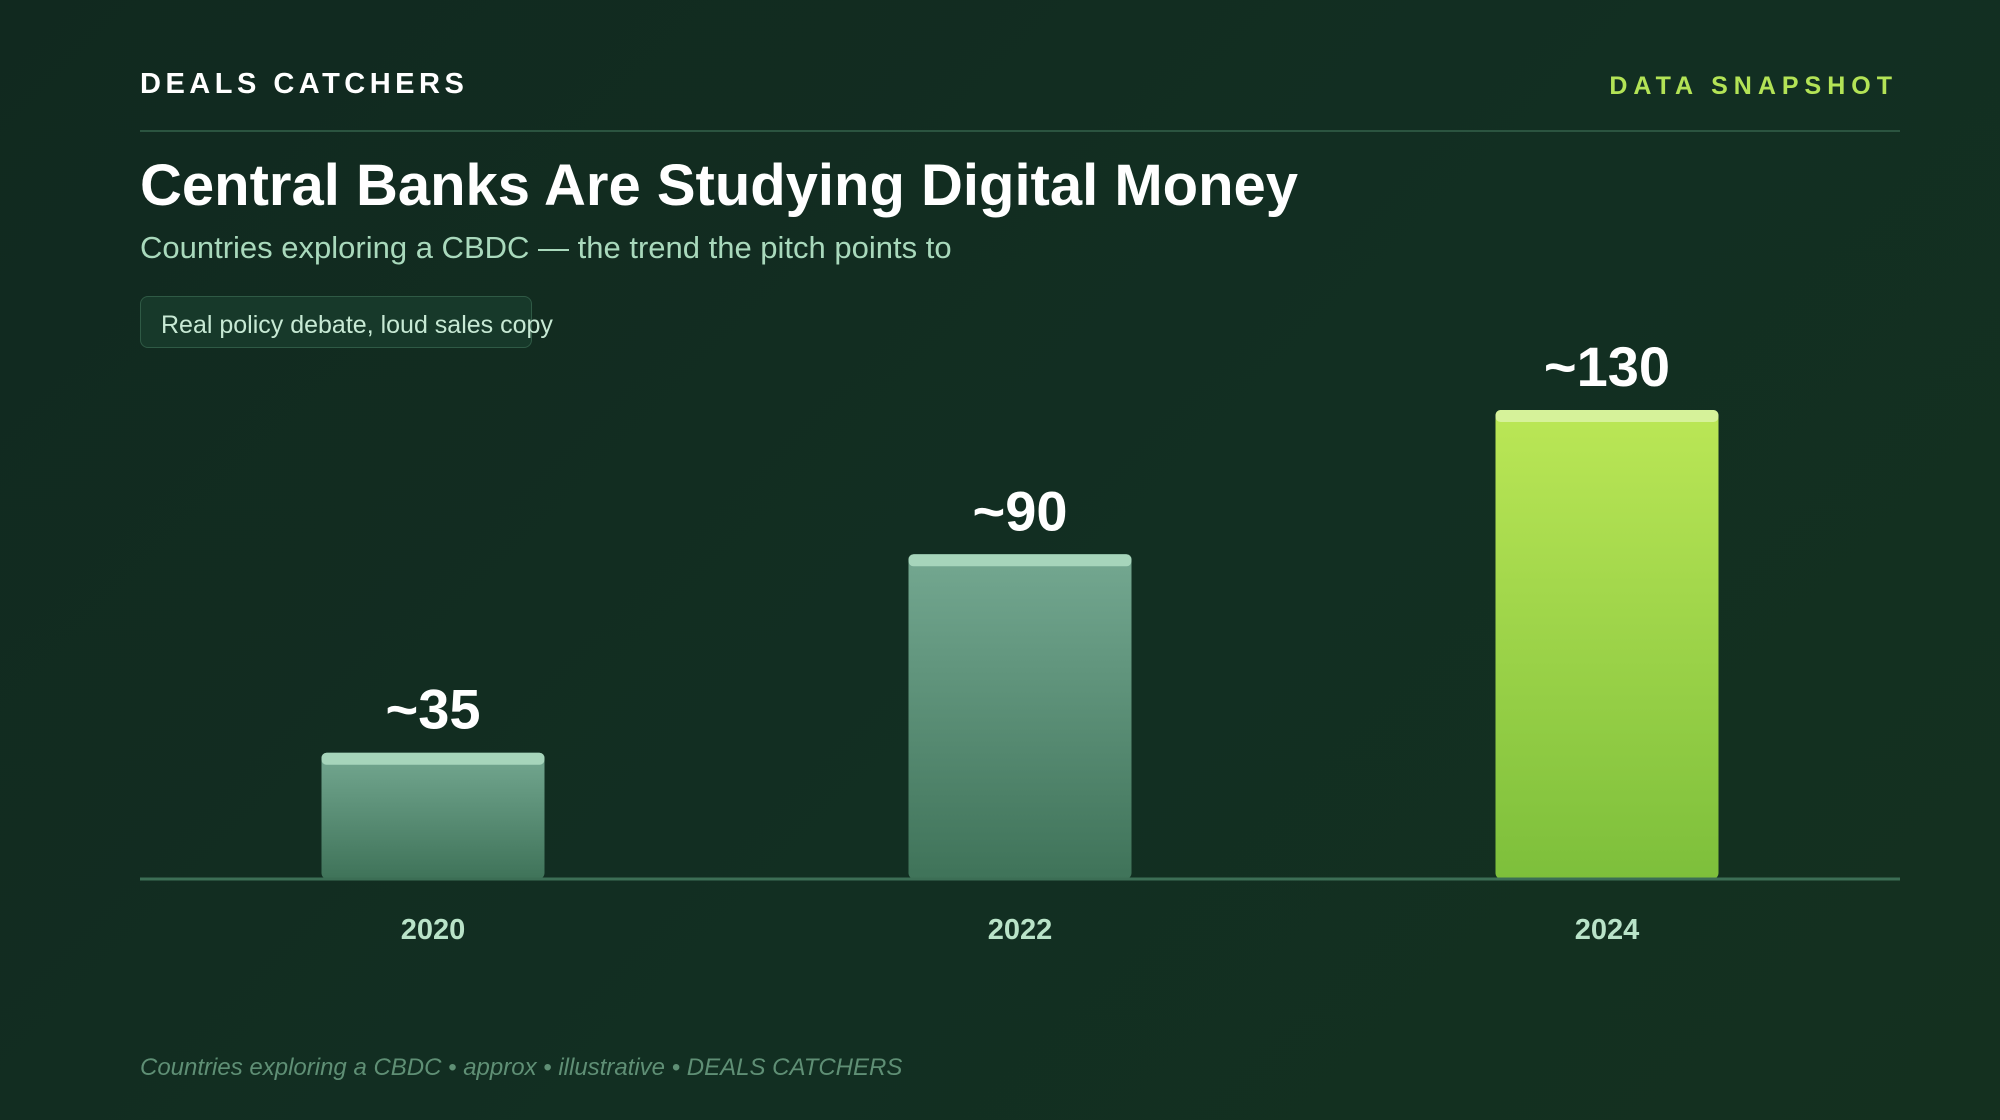 The image size is (2000, 1120). I want to click on chart-title: Central Banks Are Studying Digital Money, so click(719, 185).